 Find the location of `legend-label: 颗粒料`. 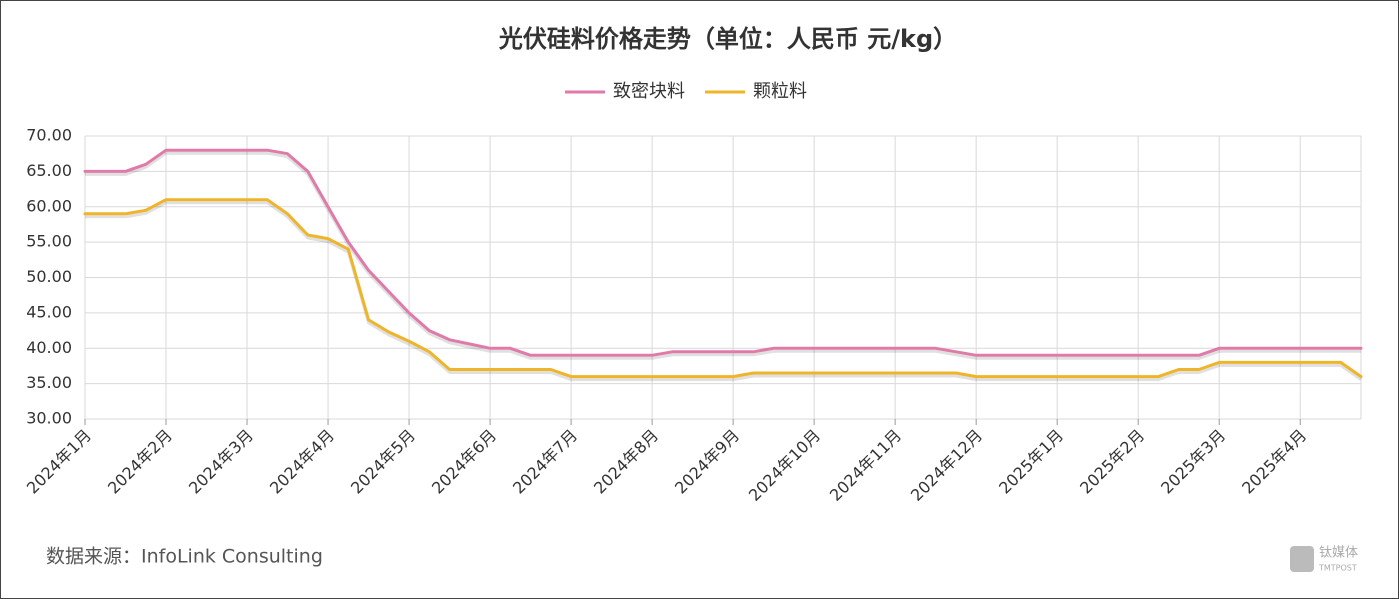

legend-label: 颗粒料 is located at coordinates (780, 91).